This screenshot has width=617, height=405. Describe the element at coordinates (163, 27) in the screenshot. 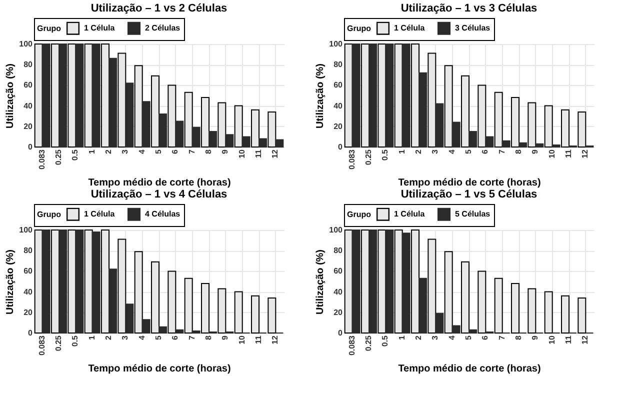

I see `legend-label: 2 Células` at that location.